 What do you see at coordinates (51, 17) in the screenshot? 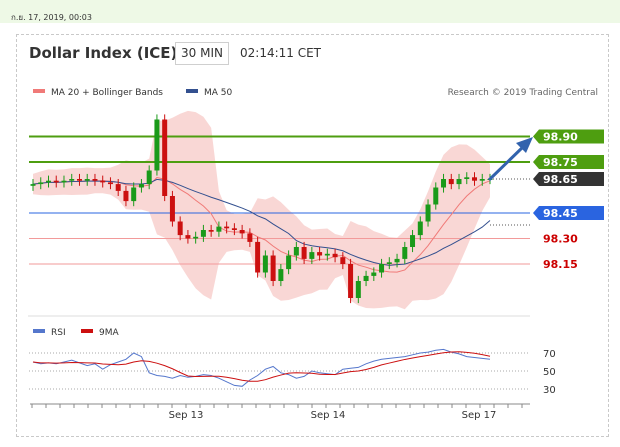
I see `timestamp: ก.ย. 17, 2019, 00:03` at bounding box center [51, 17].